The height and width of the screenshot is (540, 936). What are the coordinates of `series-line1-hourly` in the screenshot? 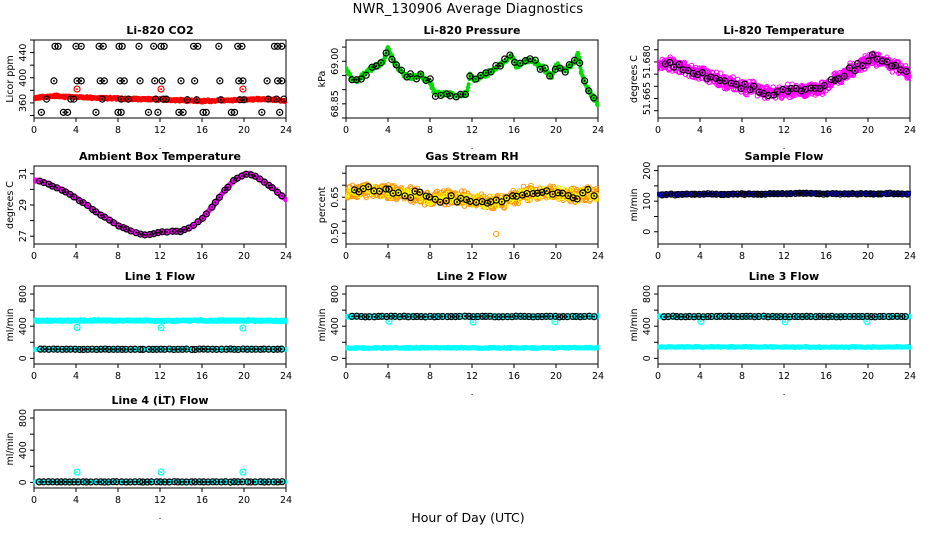 It's located at (161, 349).